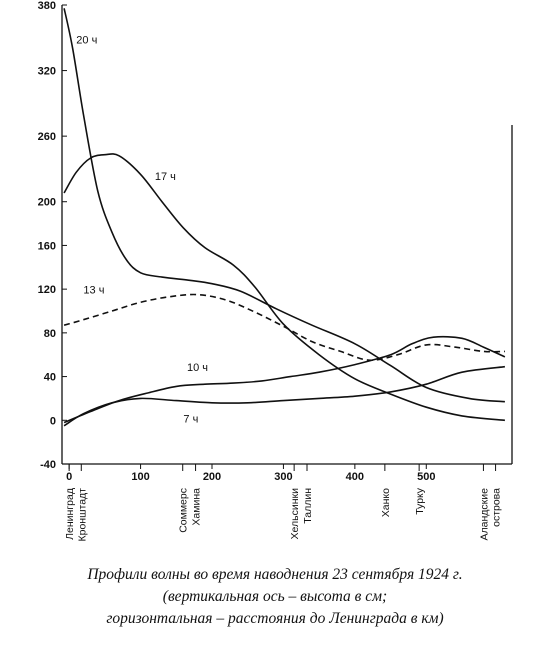  Describe the element at coordinates (295, 514) in the screenshot. I see `location-label: Хельсинки` at that location.